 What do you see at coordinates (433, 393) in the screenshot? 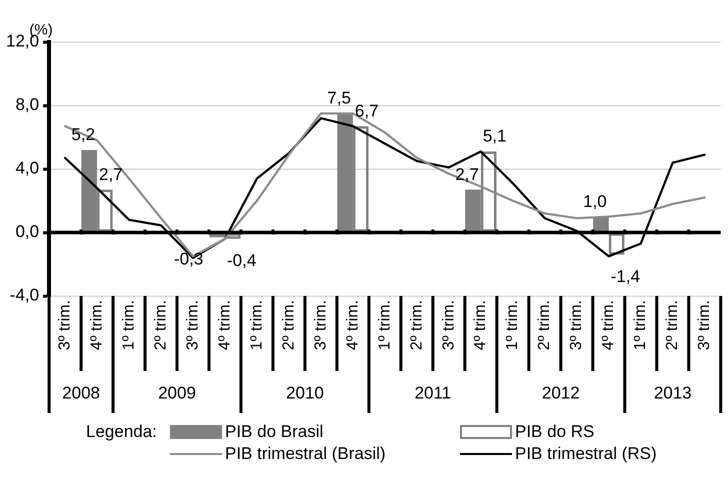
I see `text: 2011` at bounding box center [433, 393].